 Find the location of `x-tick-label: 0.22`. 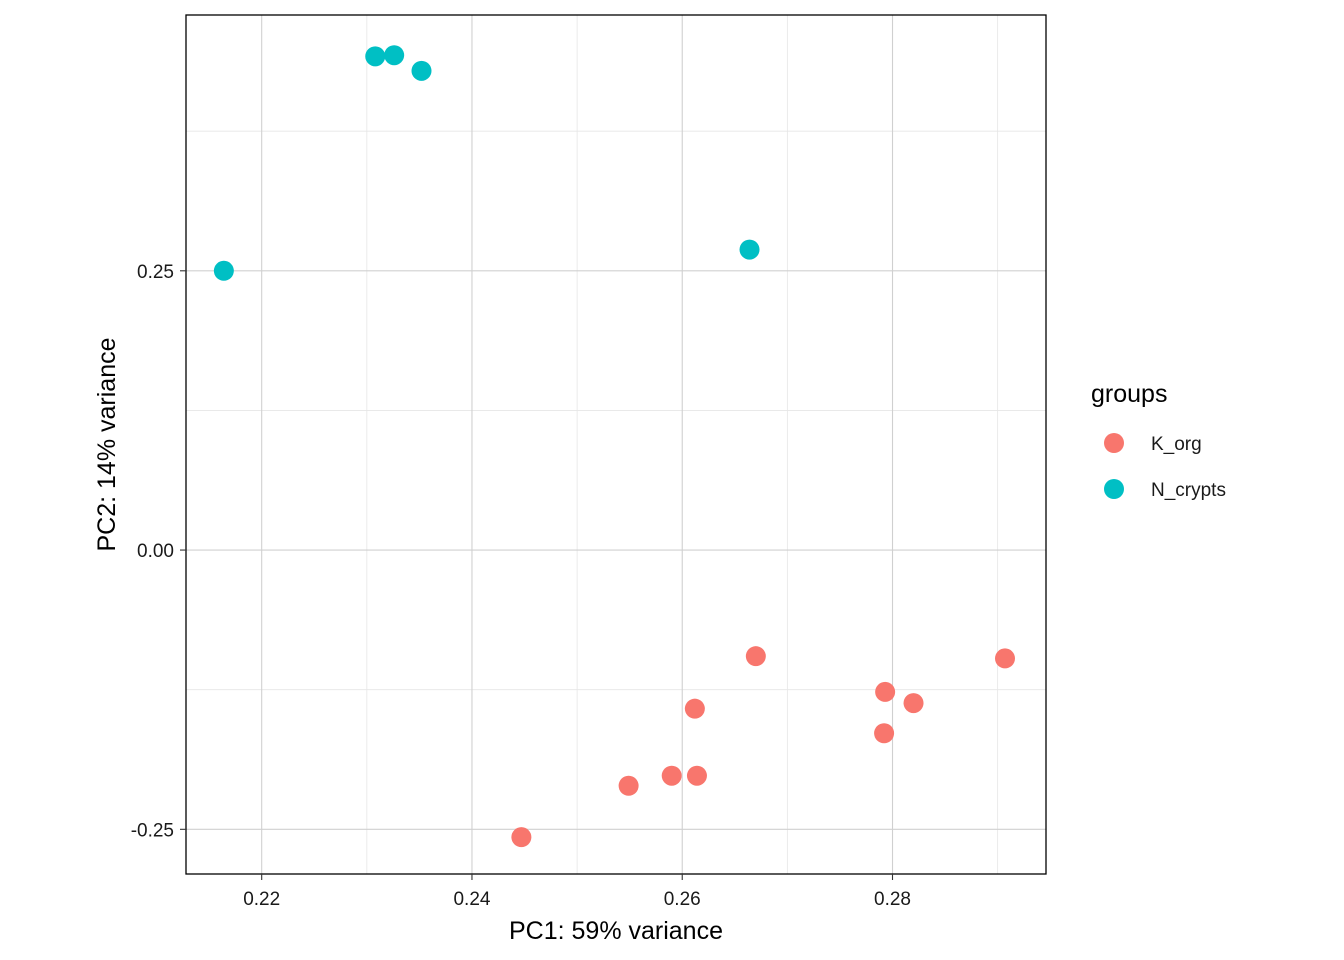

x-tick-label: 0.22 is located at coordinates (261, 899).